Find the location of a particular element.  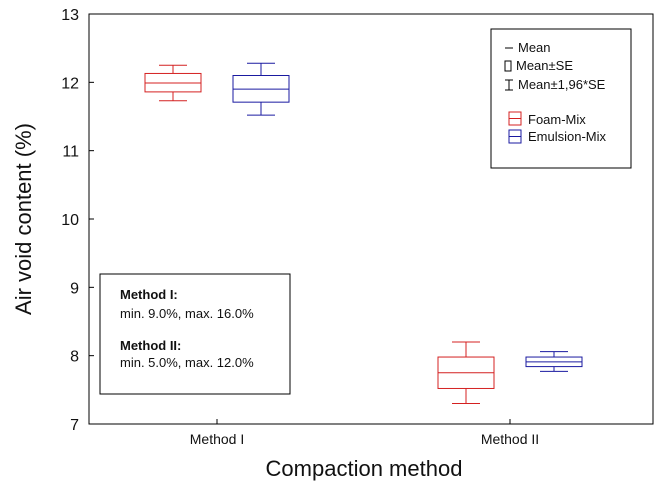

y-tick-label: 9 is located at coordinates (74, 288).